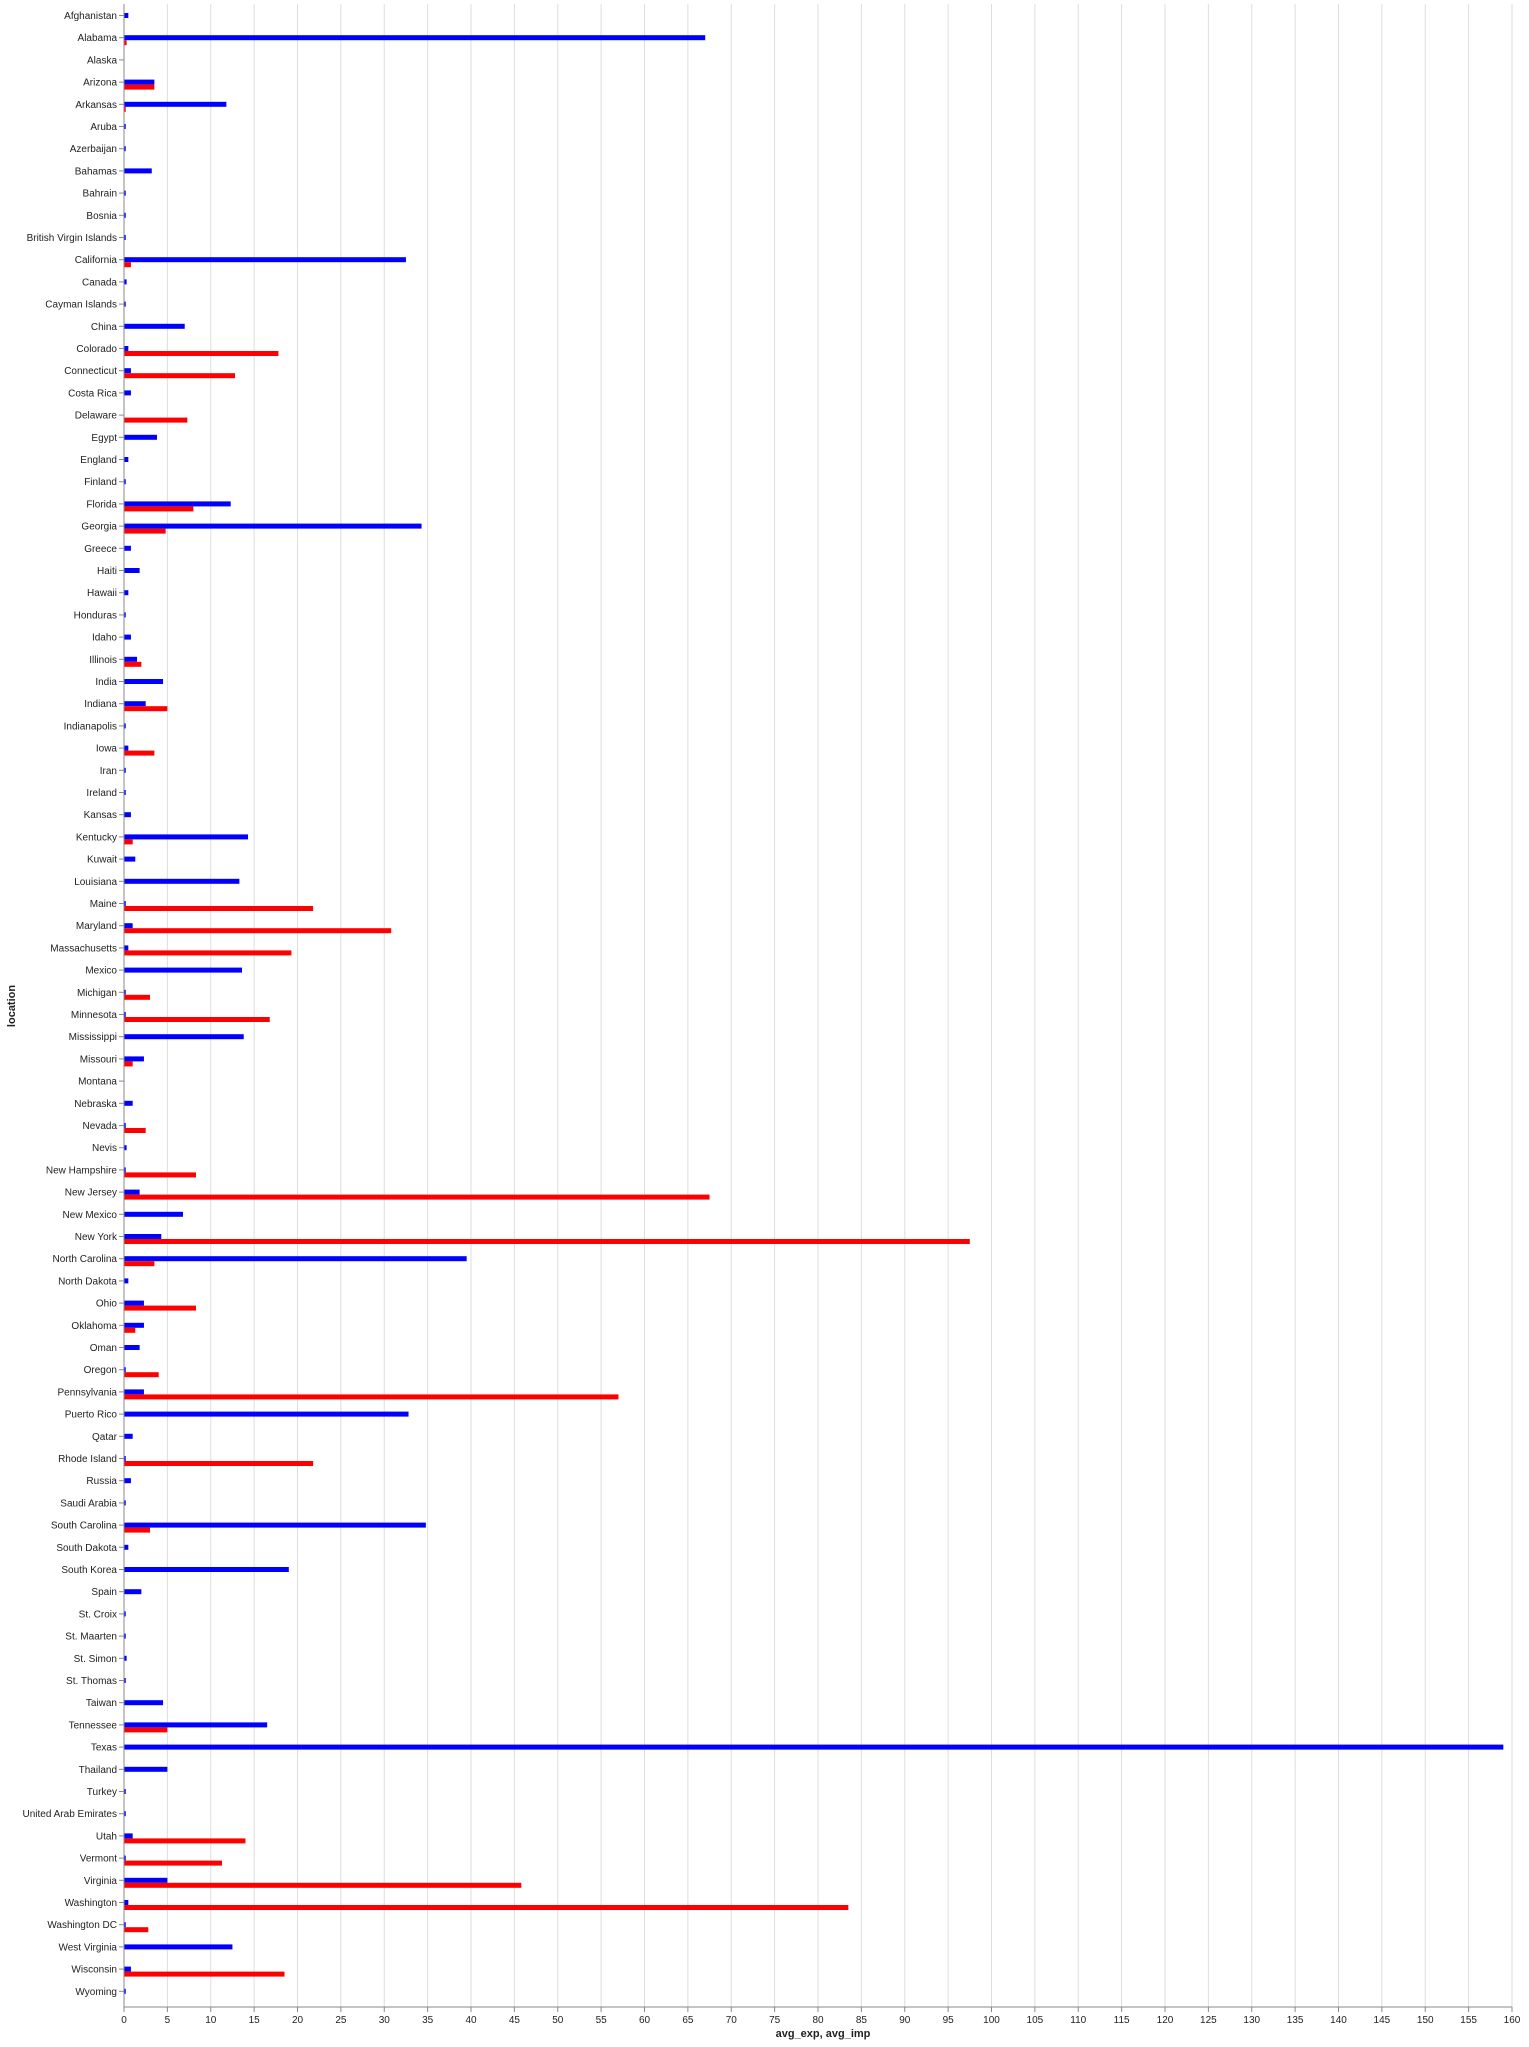 The image size is (1529, 2047). I want to click on y-tick-label: St. Thomas, so click(91, 1681).